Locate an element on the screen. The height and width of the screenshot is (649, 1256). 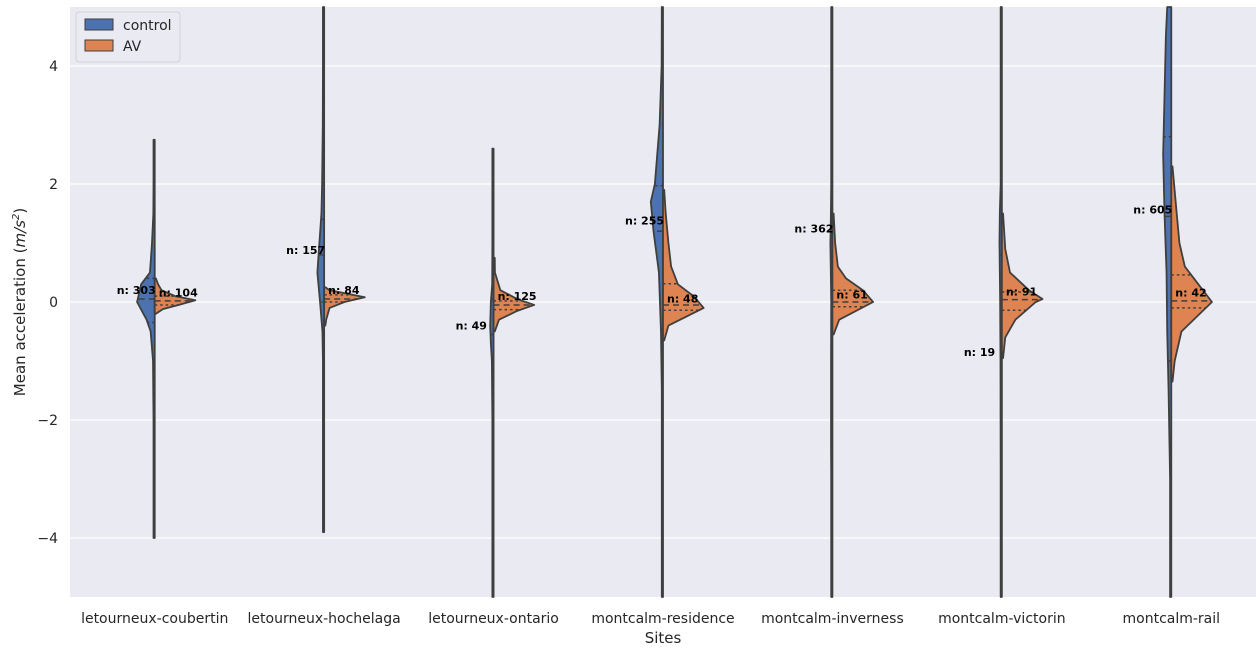
y-axis-label-suffix: ) is located at coordinates (20, 211).